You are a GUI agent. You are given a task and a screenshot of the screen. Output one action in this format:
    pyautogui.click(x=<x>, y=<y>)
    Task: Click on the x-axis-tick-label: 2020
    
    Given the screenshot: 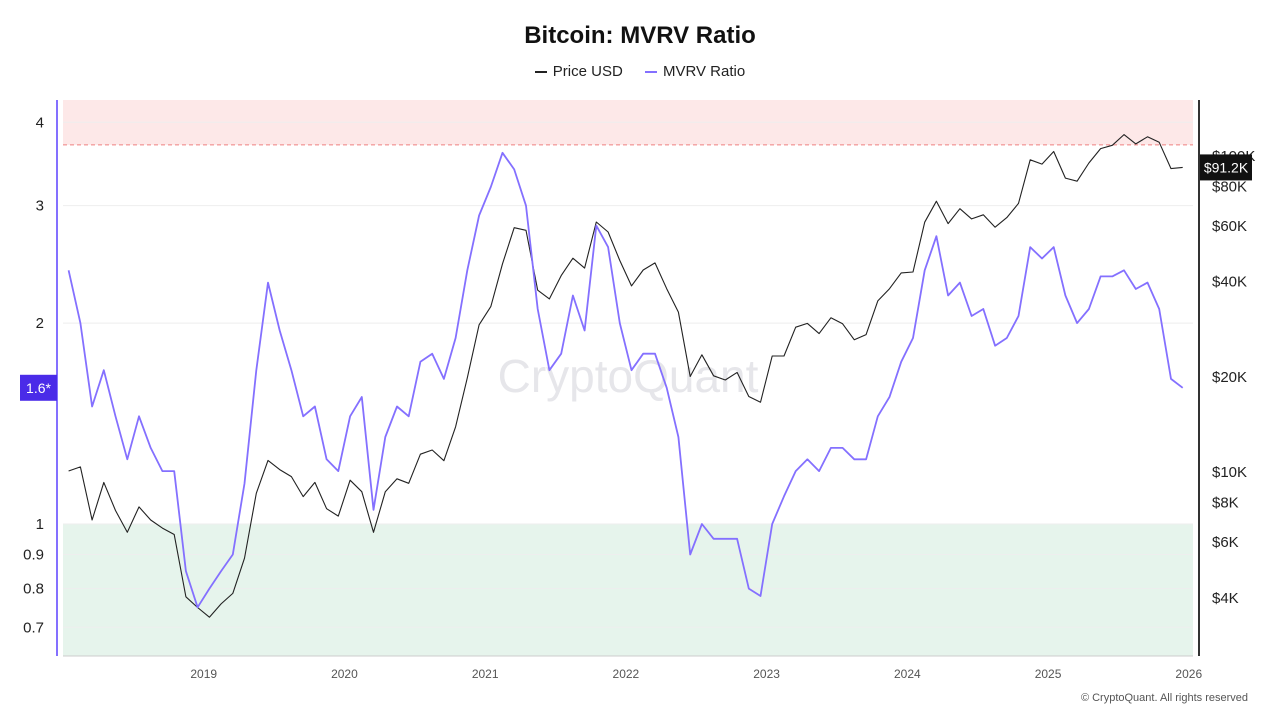 What is the action you would take?
    pyautogui.click(x=344, y=674)
    